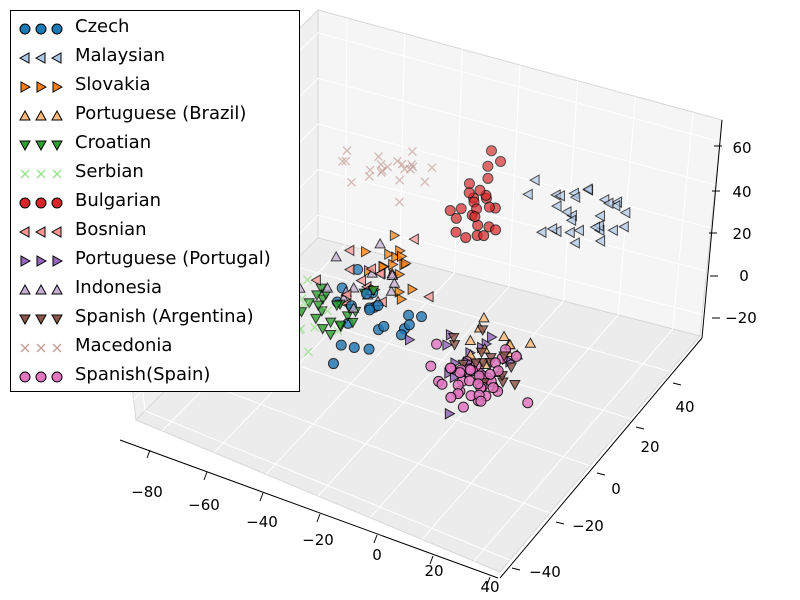 This screenshot has height=600, width=800. What do you see at coordinates (156, 114) in the screenshot?
I see `legend-entry-portuguese-brazil: Portuguese (Brazil)` at bounding box center [156, 114].